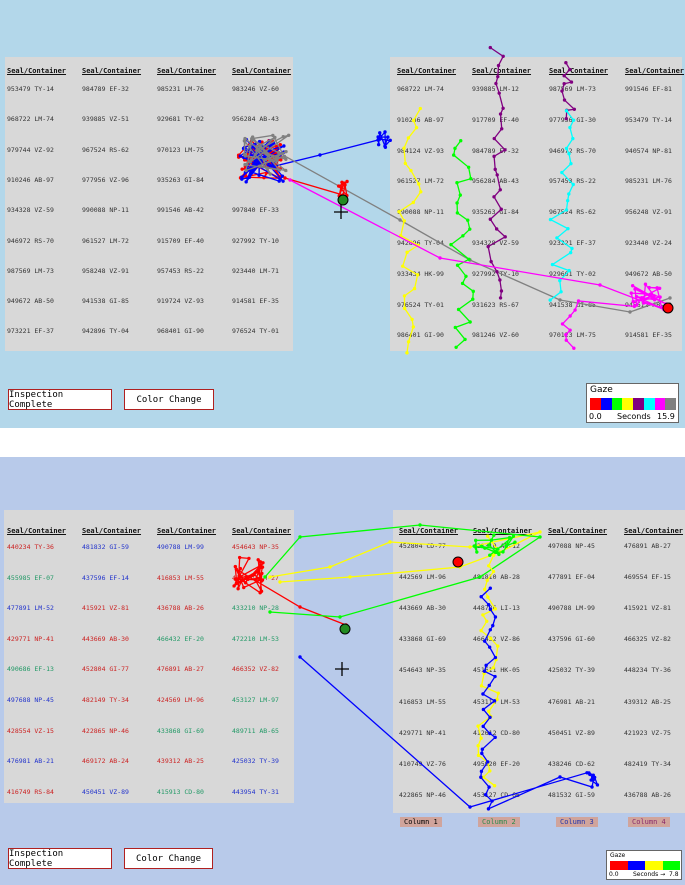 This screenshot has width=685, height=885. I want to click on seal-cell: 977956 VZ-96, so click(105, 179).